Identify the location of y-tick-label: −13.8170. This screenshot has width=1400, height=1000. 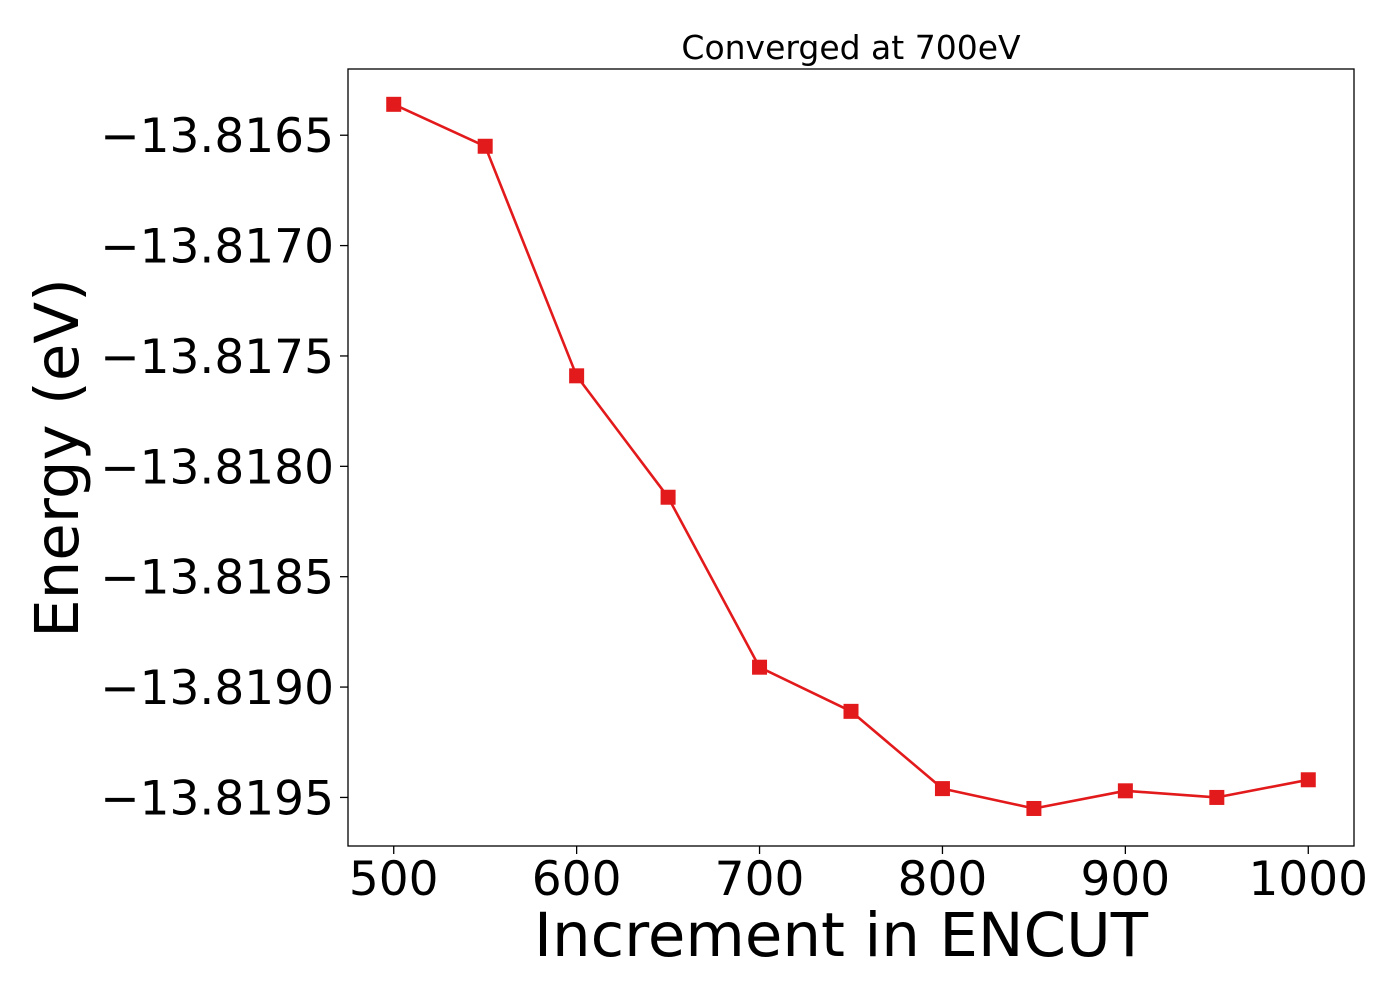
(217, 247).